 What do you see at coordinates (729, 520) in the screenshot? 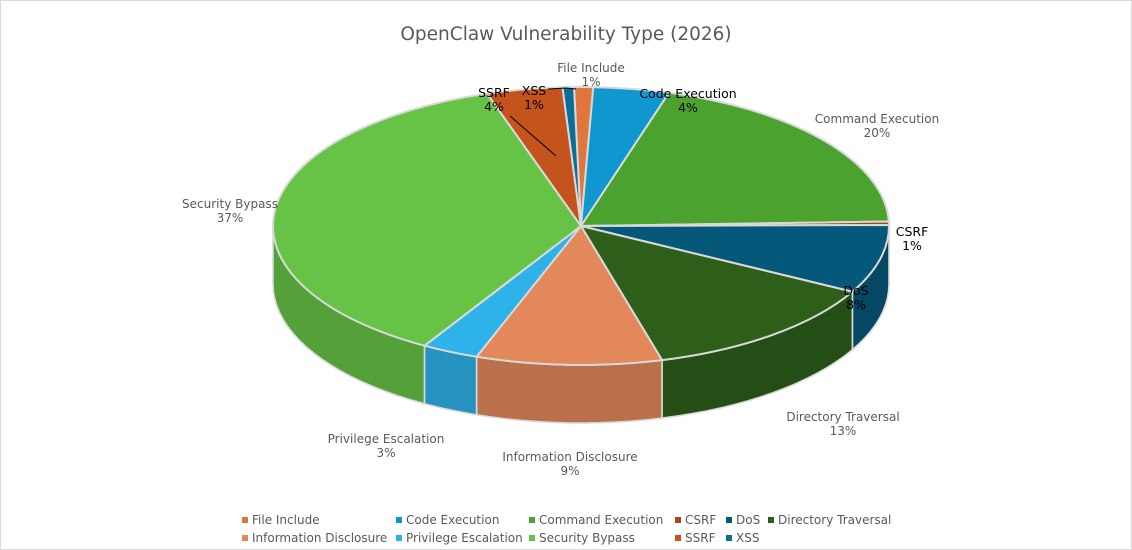
I see `legend-swatch-dos` at bounding box center [729, 520].